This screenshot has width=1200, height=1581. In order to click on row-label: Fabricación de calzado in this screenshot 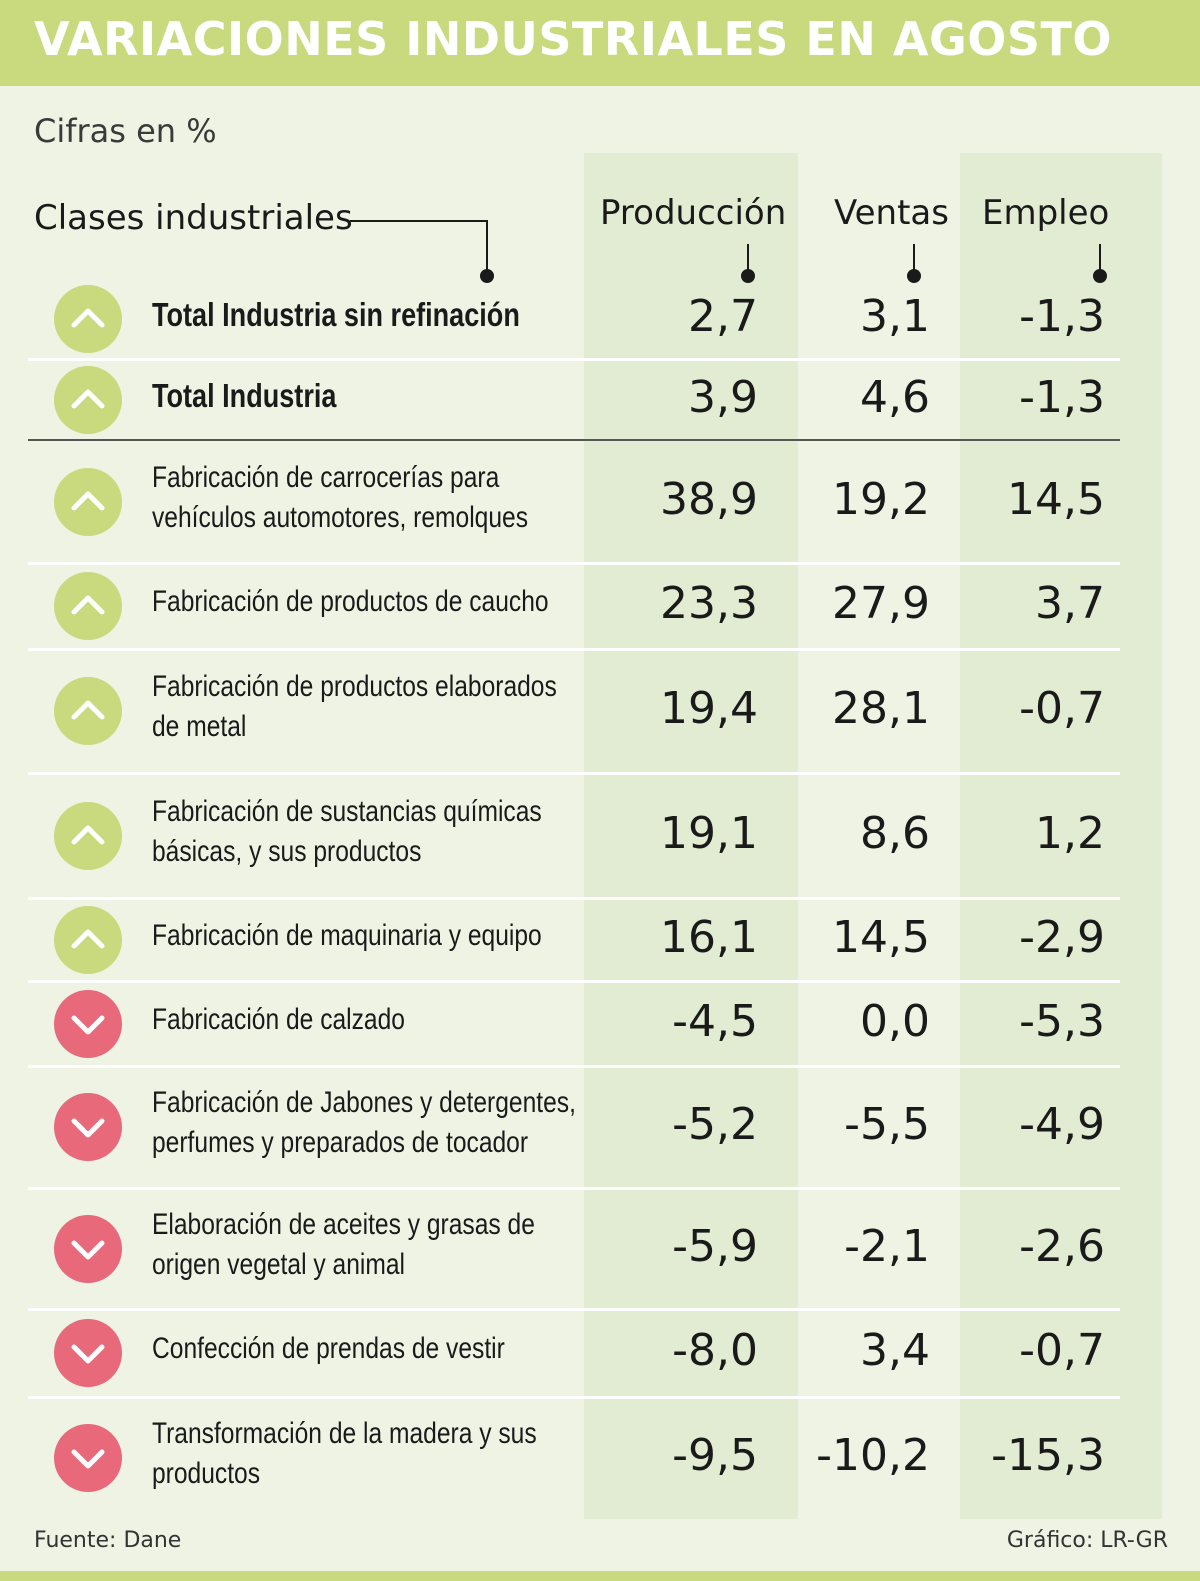, I will do `click(328, 1020)`.